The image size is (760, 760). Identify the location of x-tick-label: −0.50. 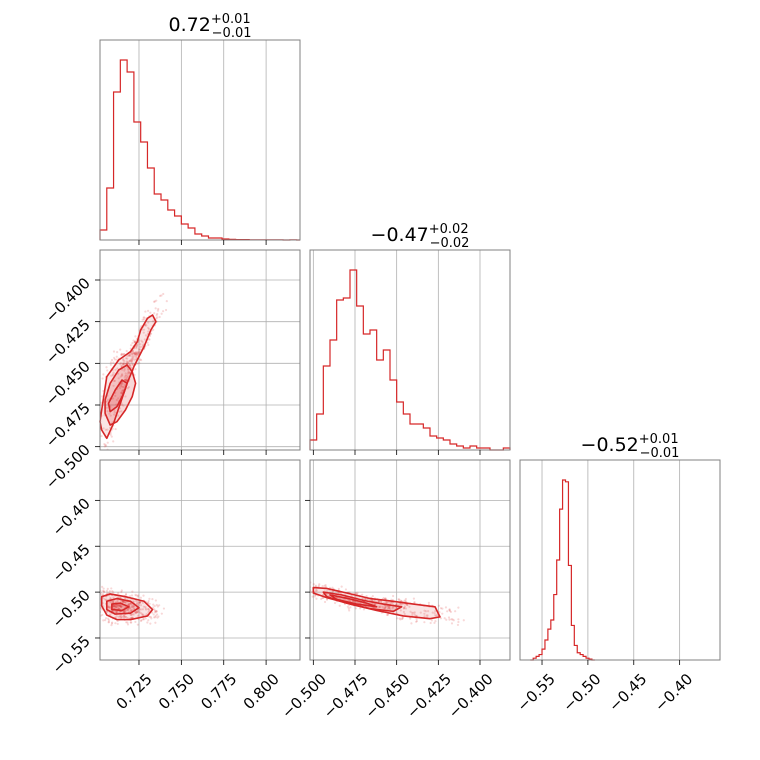
(581, 692).